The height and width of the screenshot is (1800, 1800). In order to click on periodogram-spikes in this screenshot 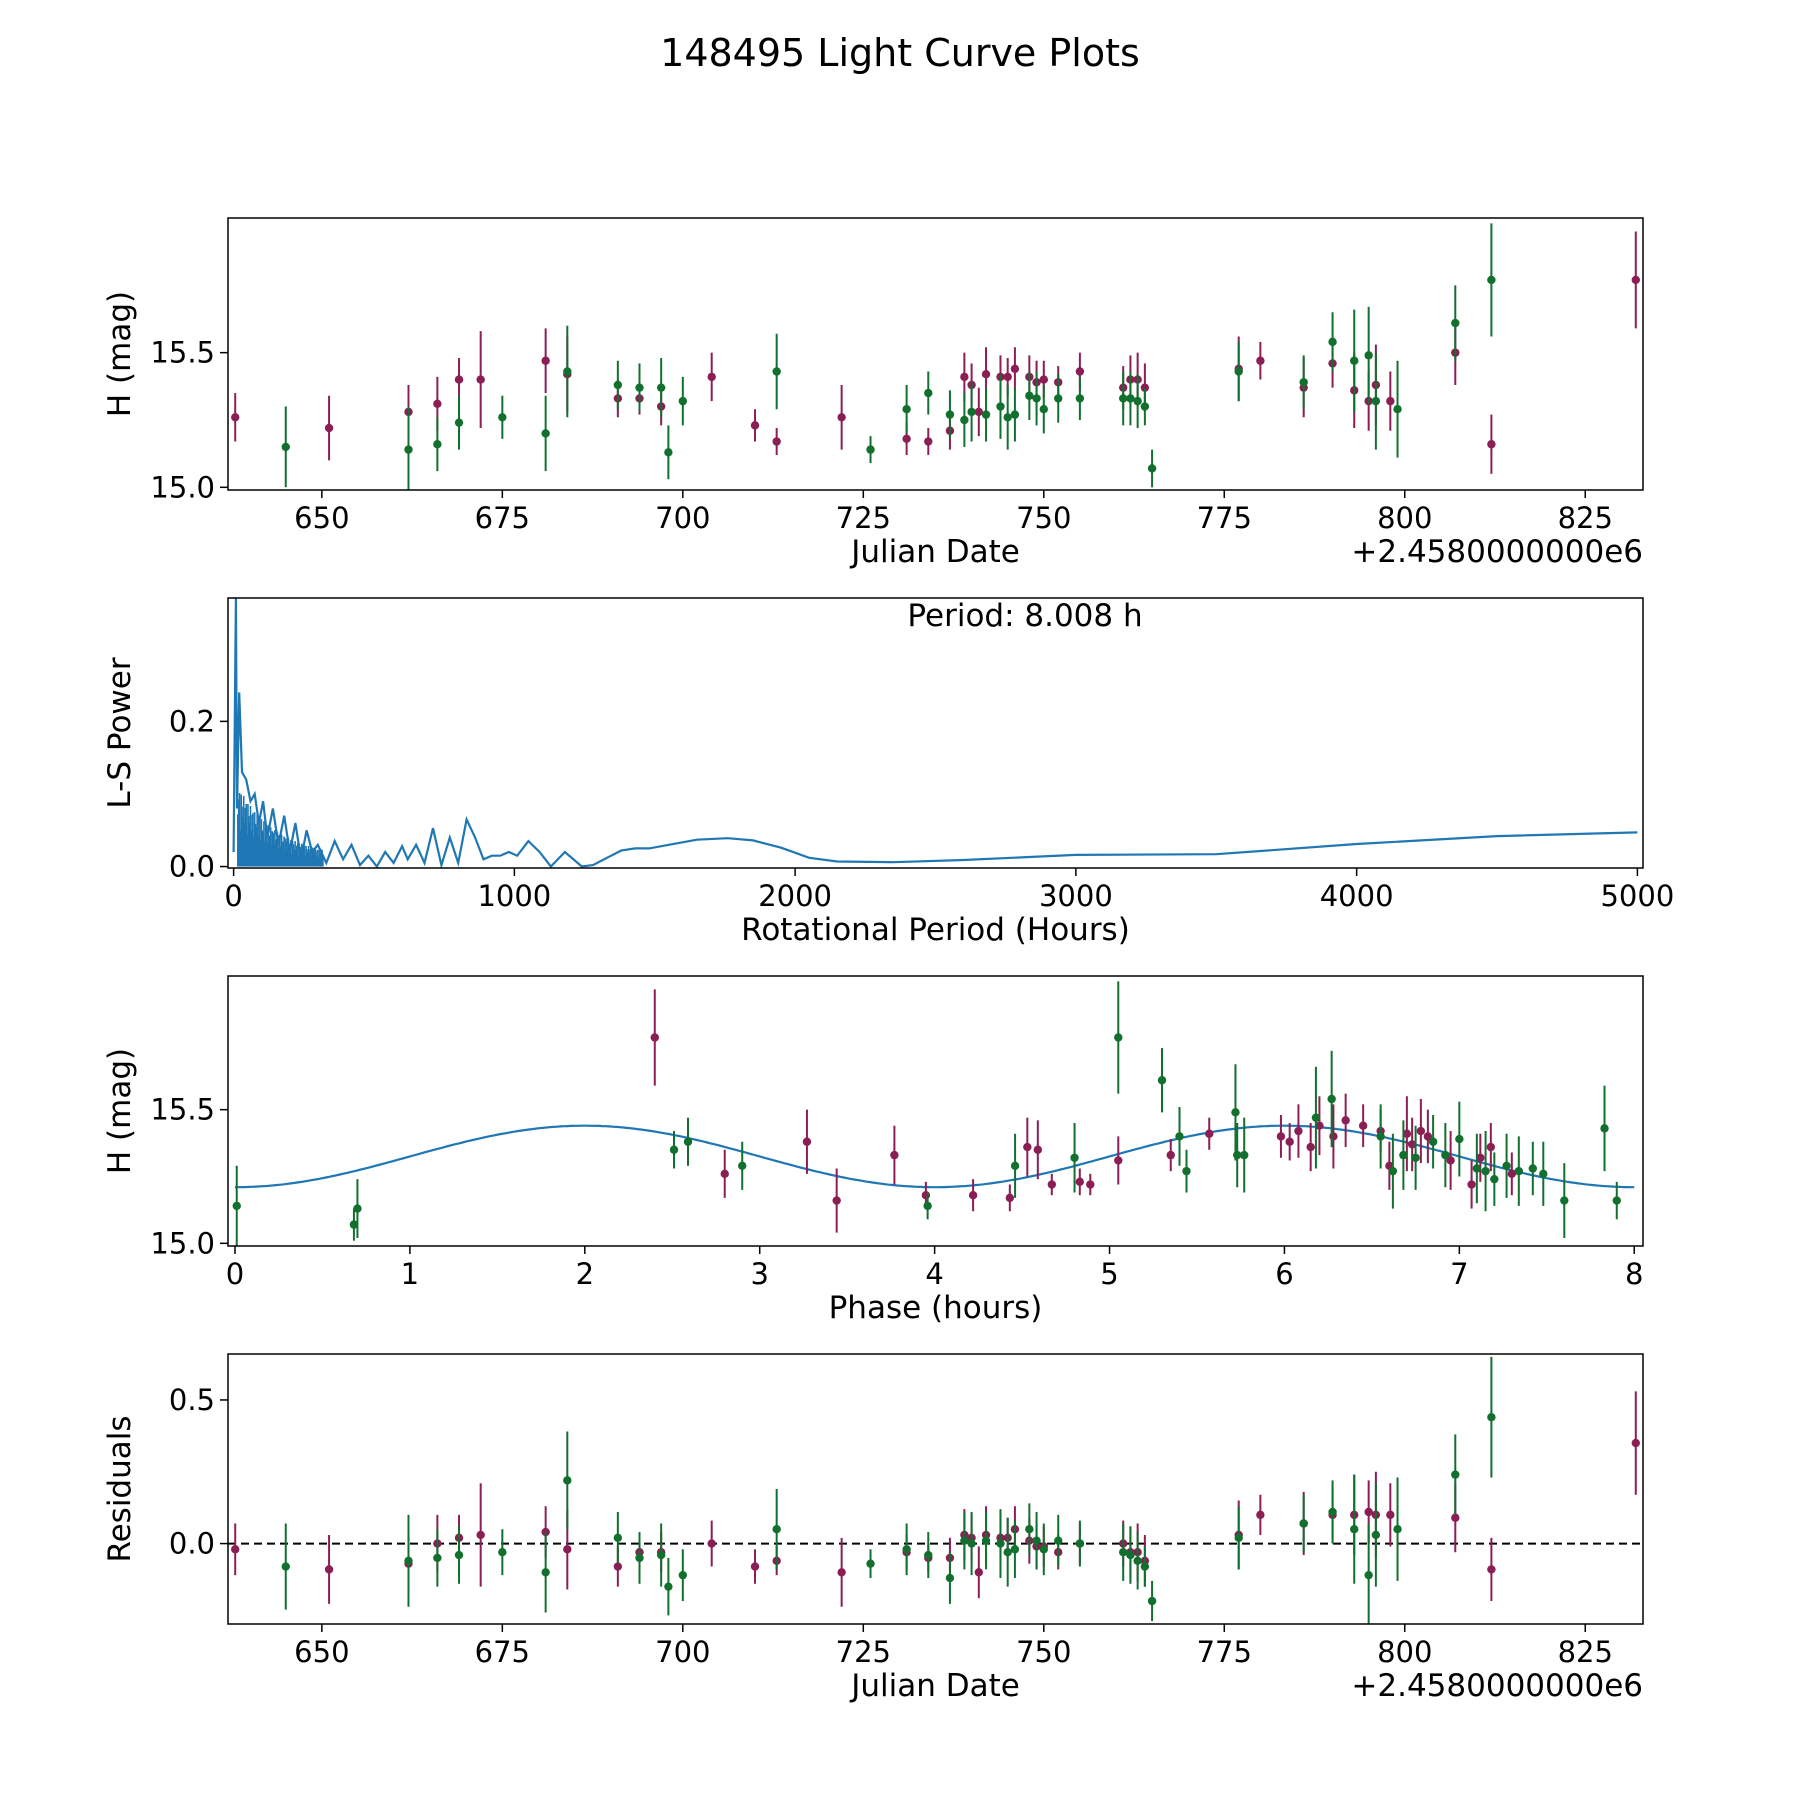, I will do `click(280, 829)`.